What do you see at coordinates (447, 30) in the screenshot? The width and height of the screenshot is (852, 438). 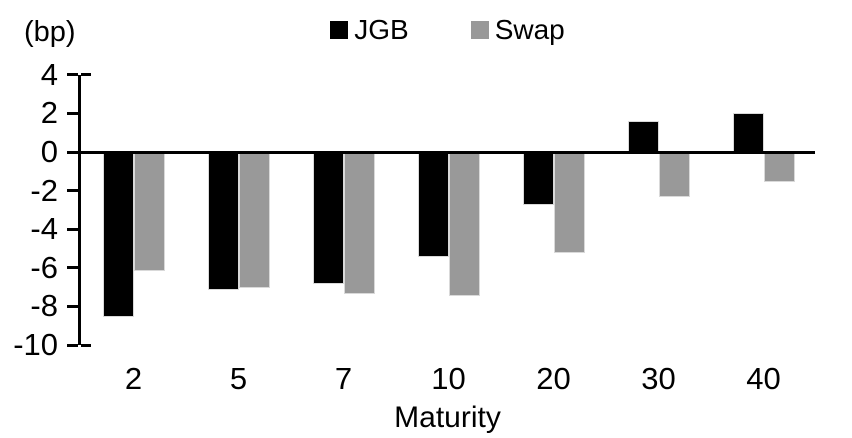 I see `legend: JGB Swap` at bounding box center [447, 30].